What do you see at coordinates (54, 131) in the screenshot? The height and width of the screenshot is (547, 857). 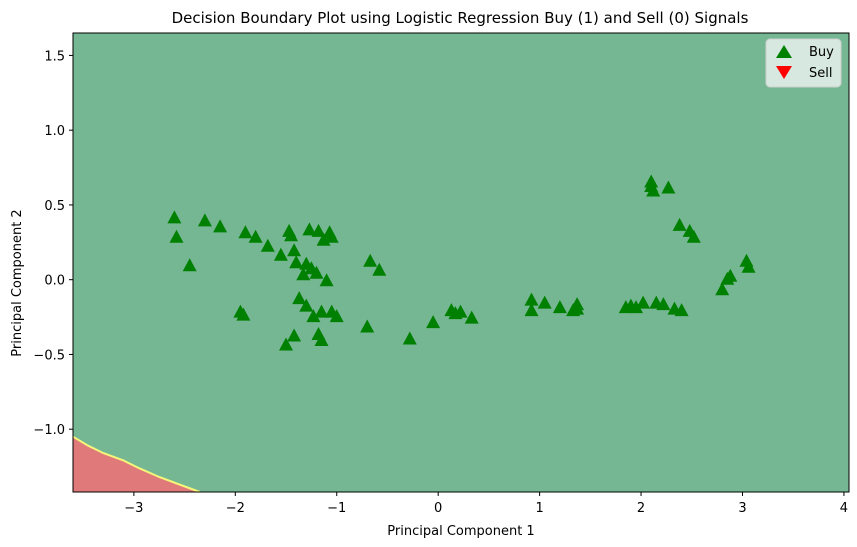 I see `y-tick-label: 1.0` at bounding box center [54, 131].